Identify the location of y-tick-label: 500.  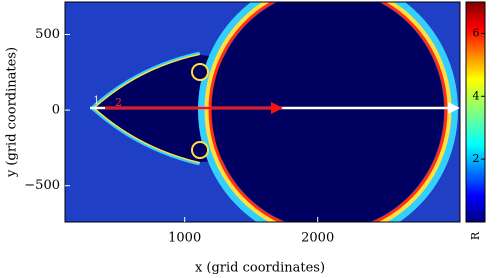
(47, 34).